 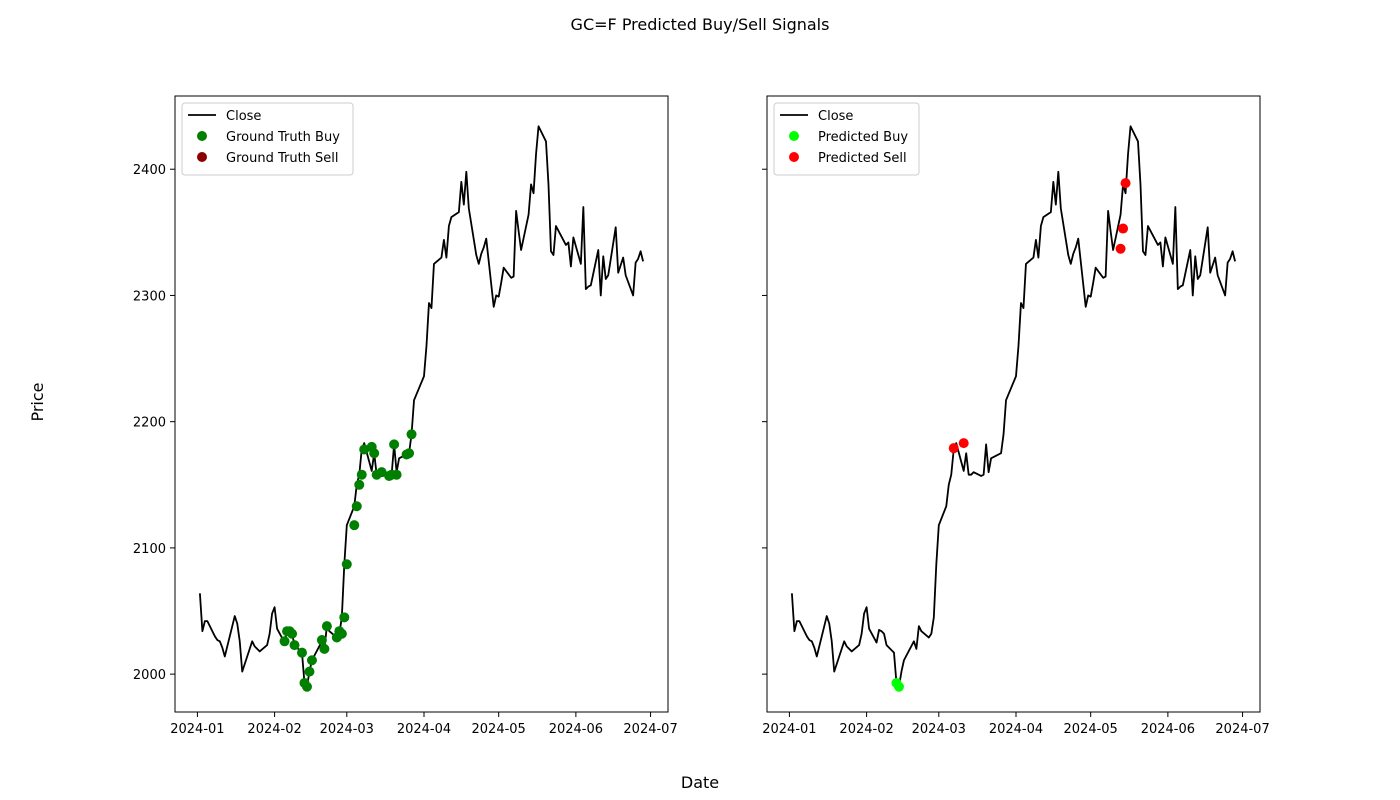 What do you see at coordinates (149, 675) in the screenshot?
I see `left-y-tick-label: 2000` at bounding box center [149, 675].